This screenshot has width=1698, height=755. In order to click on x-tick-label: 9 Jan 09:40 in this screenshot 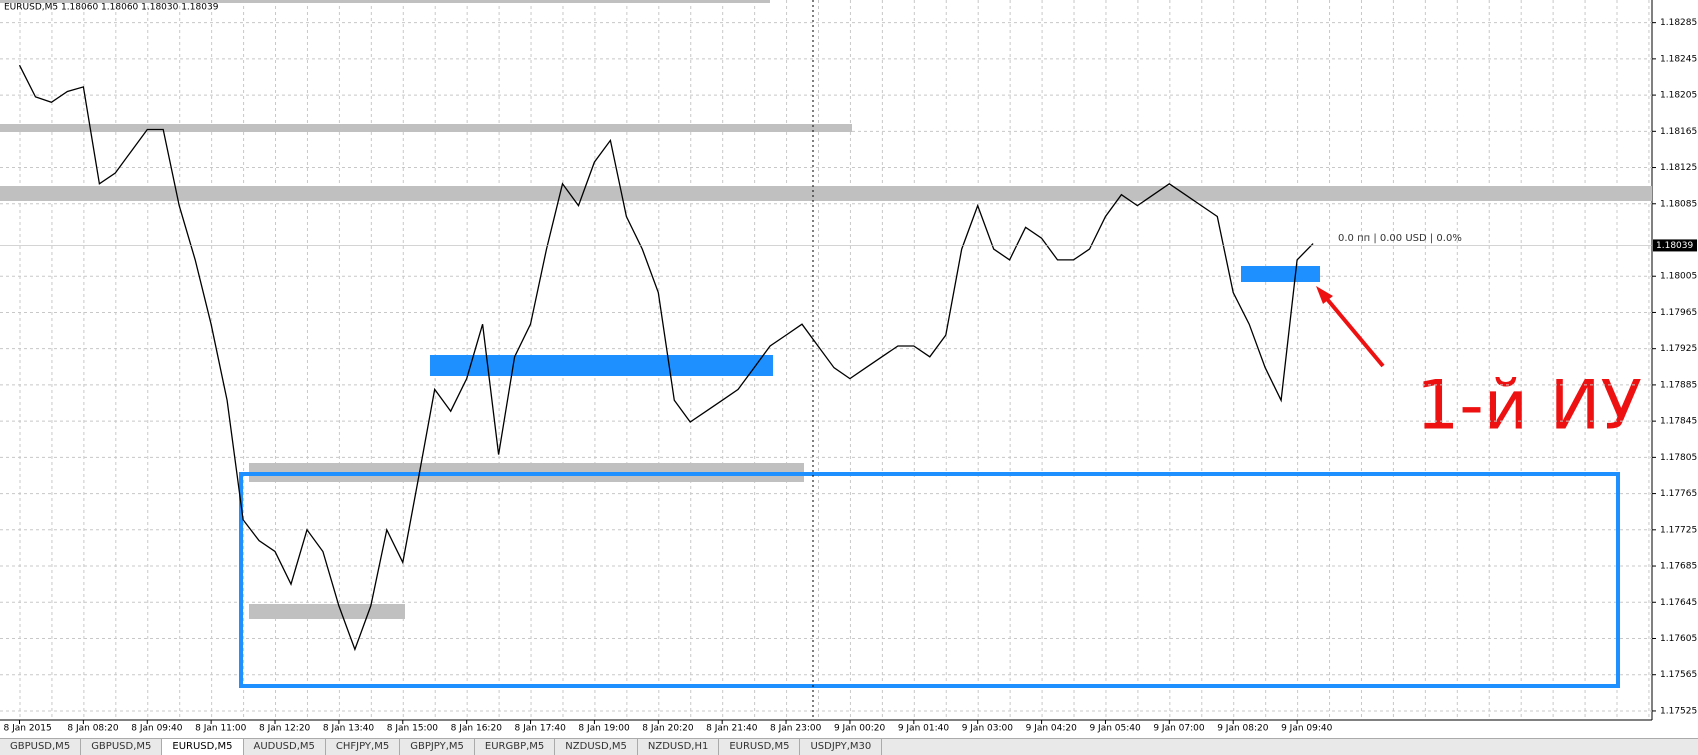, I will do `click(1307, 729)`.